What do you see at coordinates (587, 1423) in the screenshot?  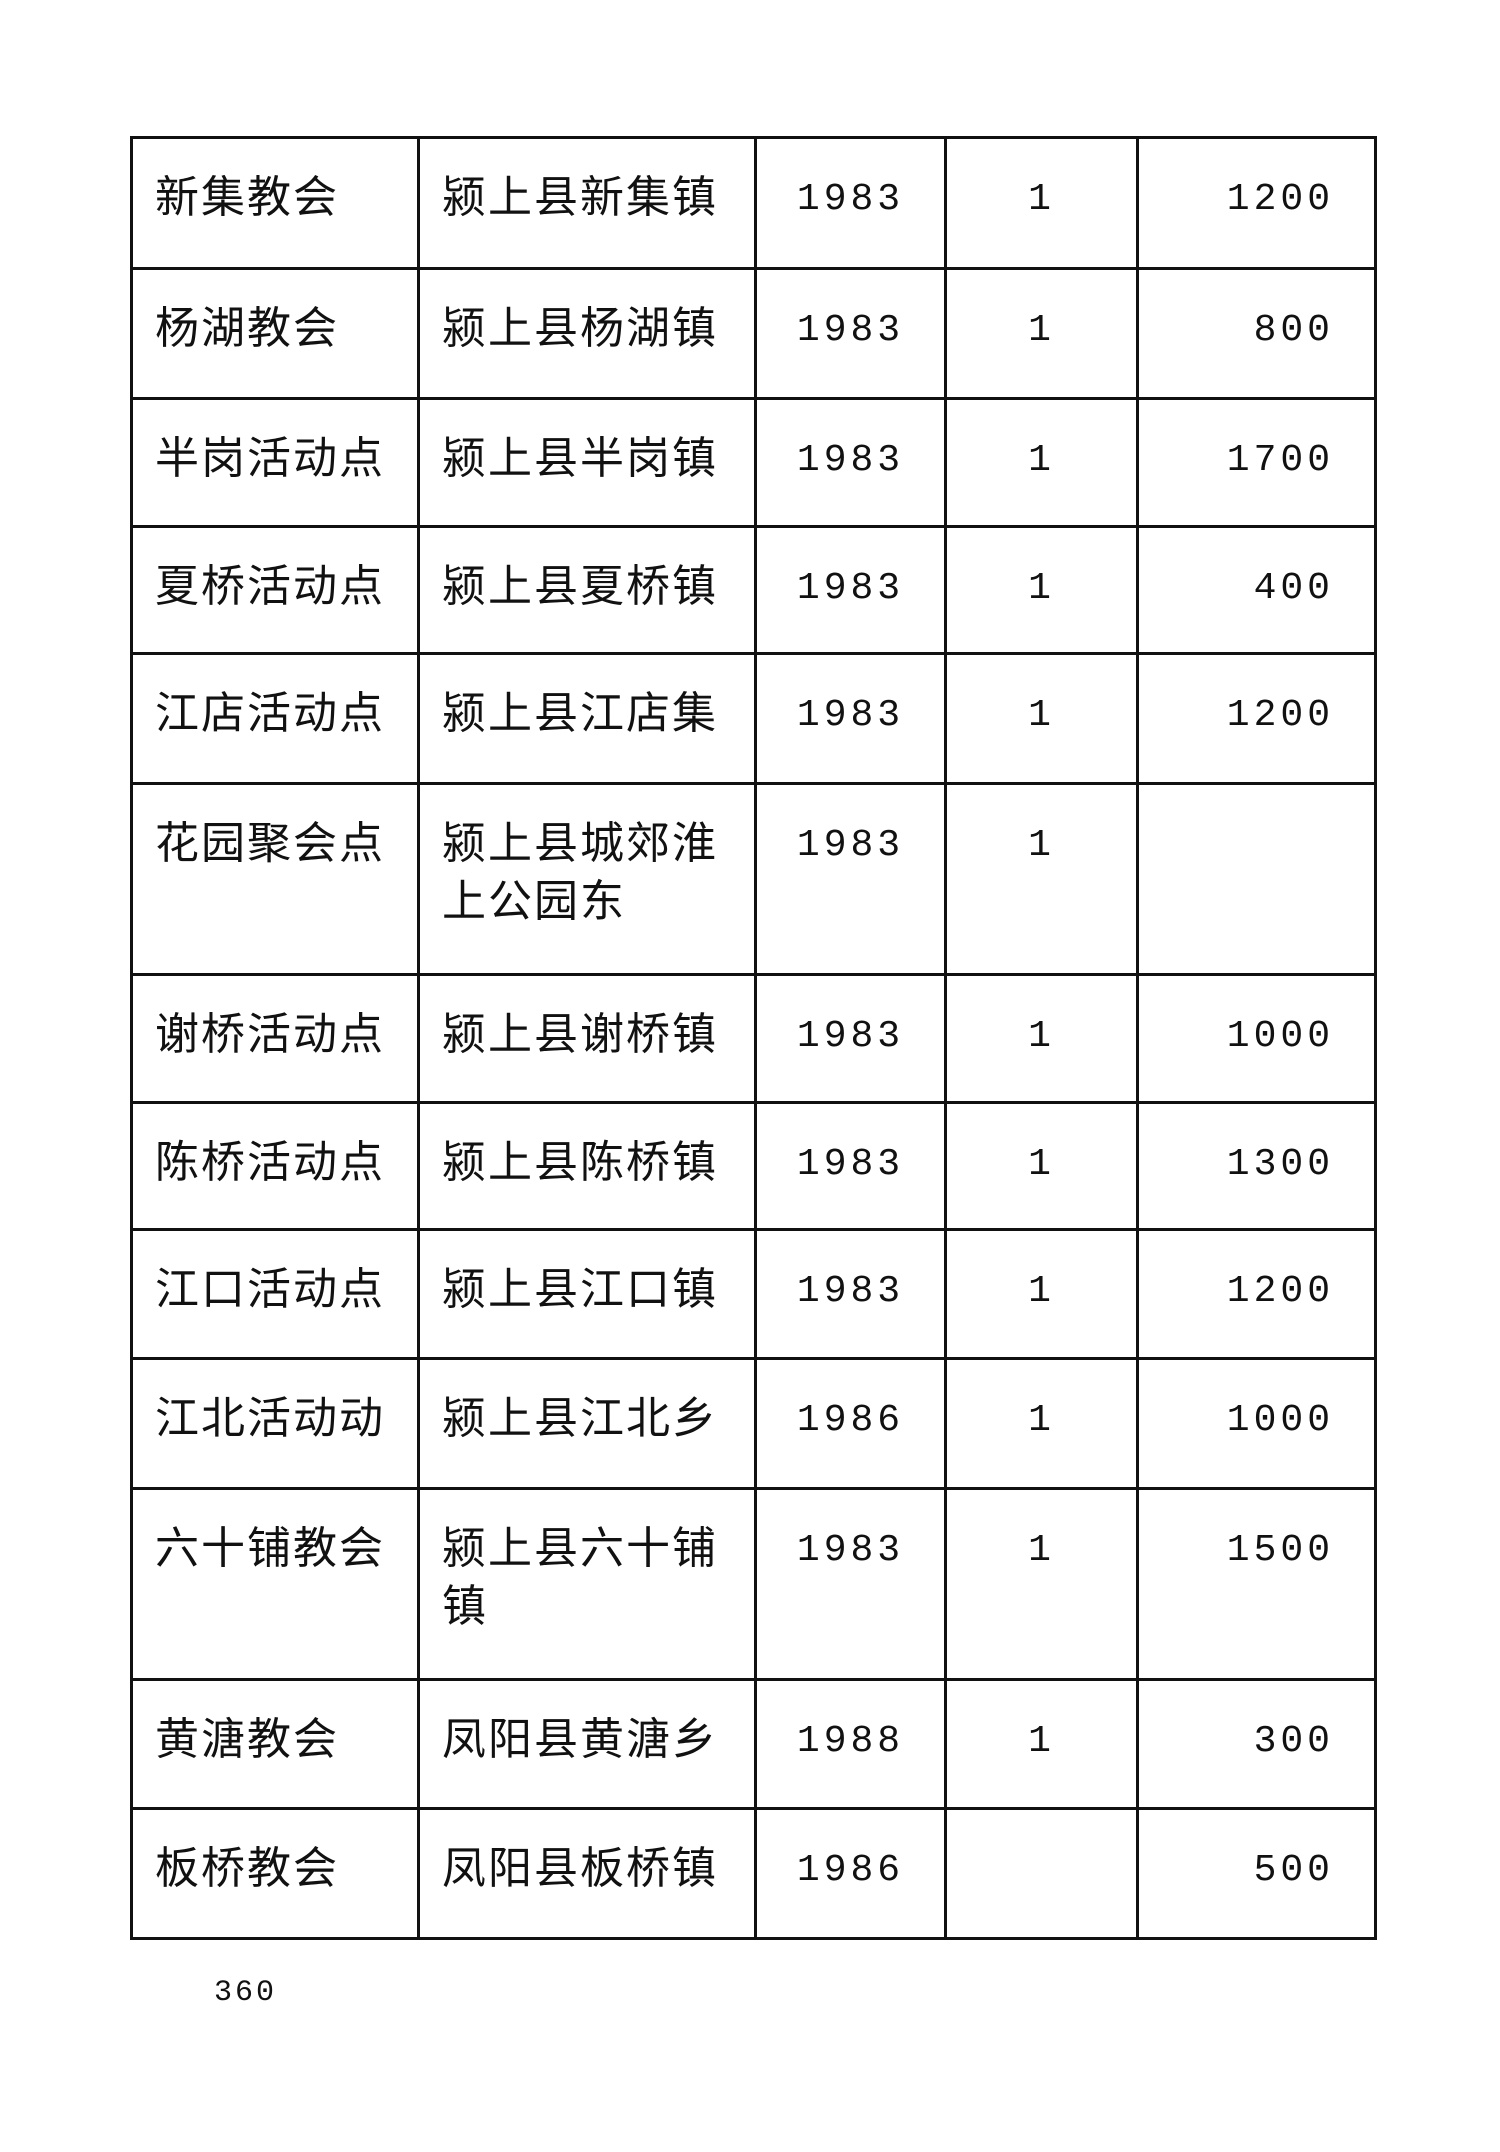 I see `location-cell: 颍上县江北乡` at bounding box center [587, 1423].